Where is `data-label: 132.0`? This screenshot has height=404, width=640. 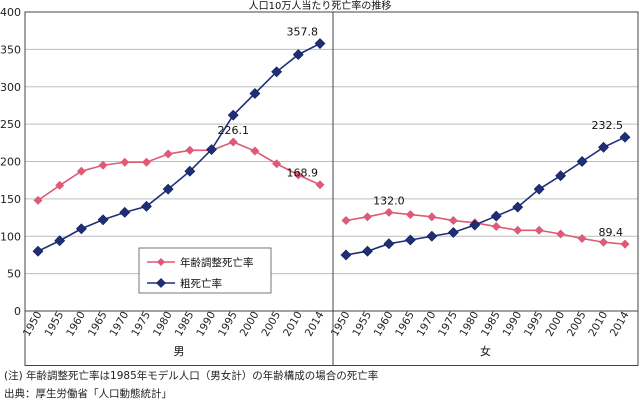
data-label: 132.0 is located at coordinates (389, 200).